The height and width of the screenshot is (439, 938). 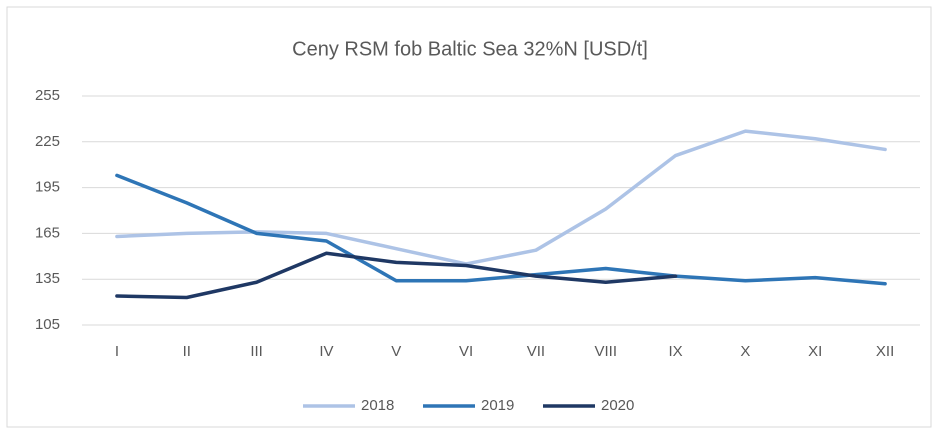 What do you see at coordinates (47, 187) in the screenshot?
I see `y-tick-label: 195` at bounding box center [47, 187].